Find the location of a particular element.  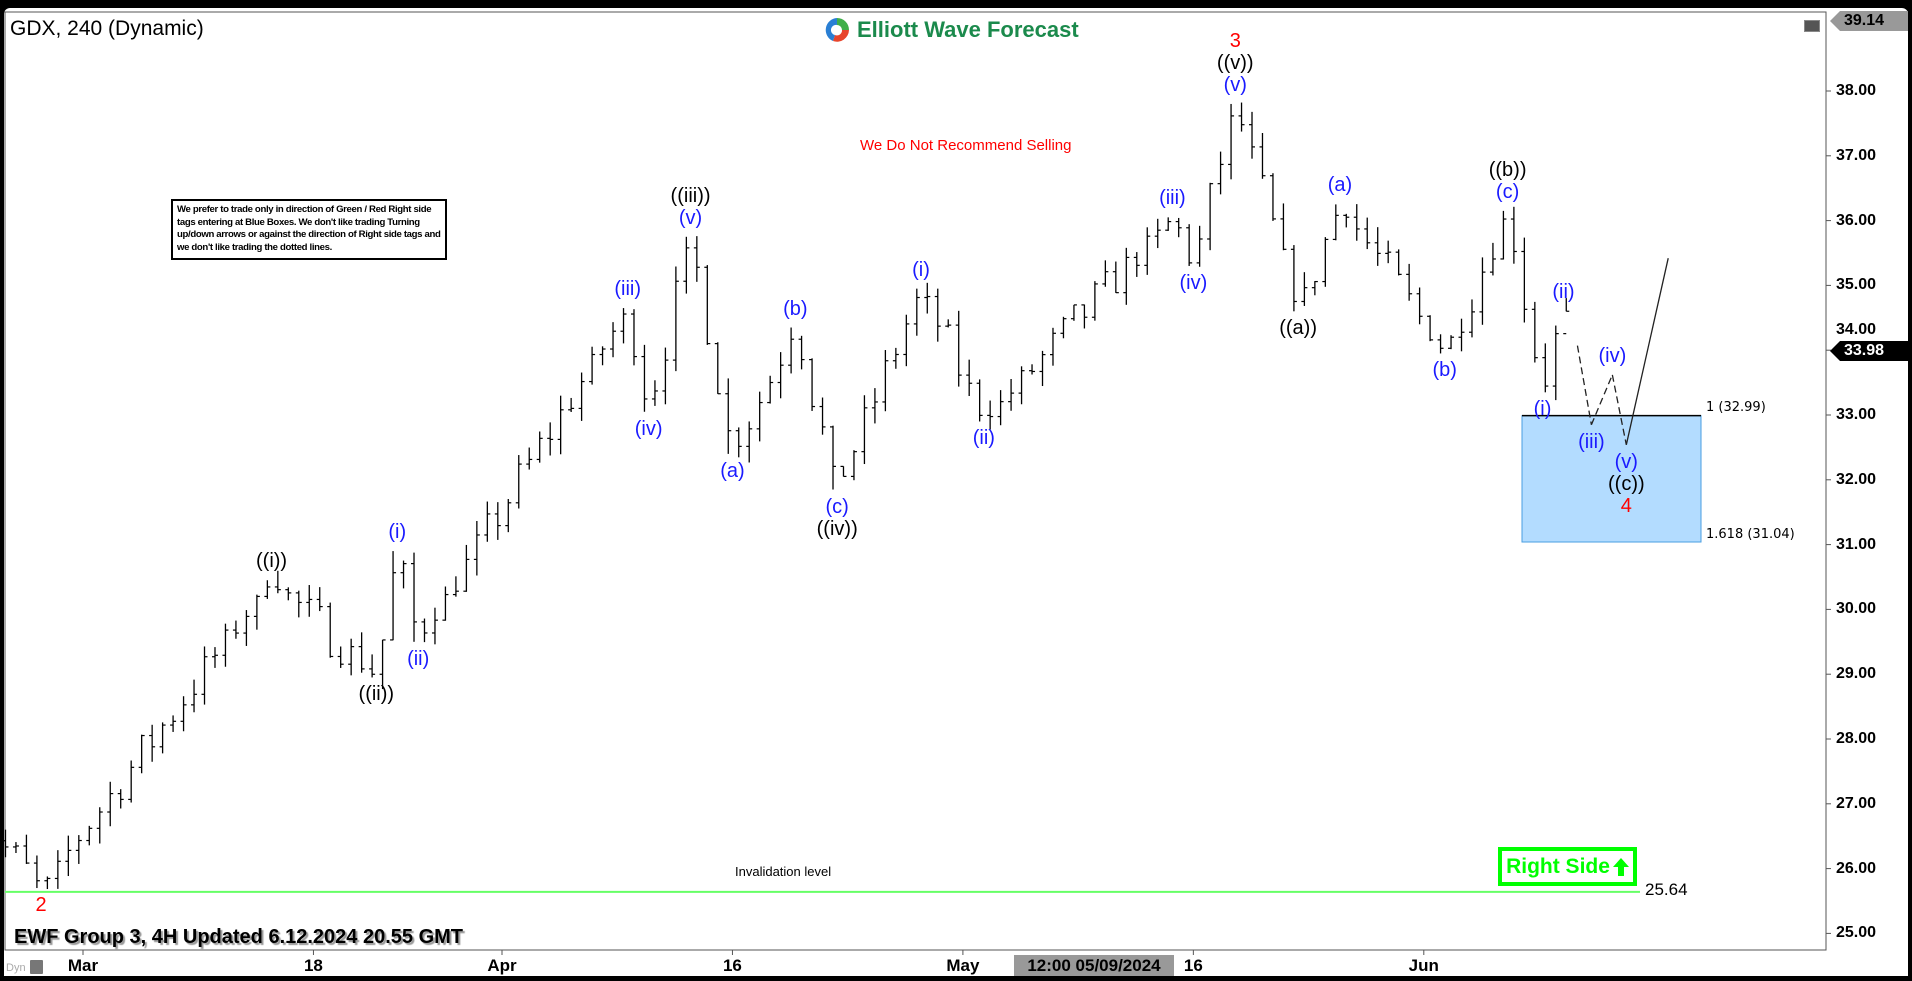

y-tick-label: 28.00 is located at coordinates (1856, 738).